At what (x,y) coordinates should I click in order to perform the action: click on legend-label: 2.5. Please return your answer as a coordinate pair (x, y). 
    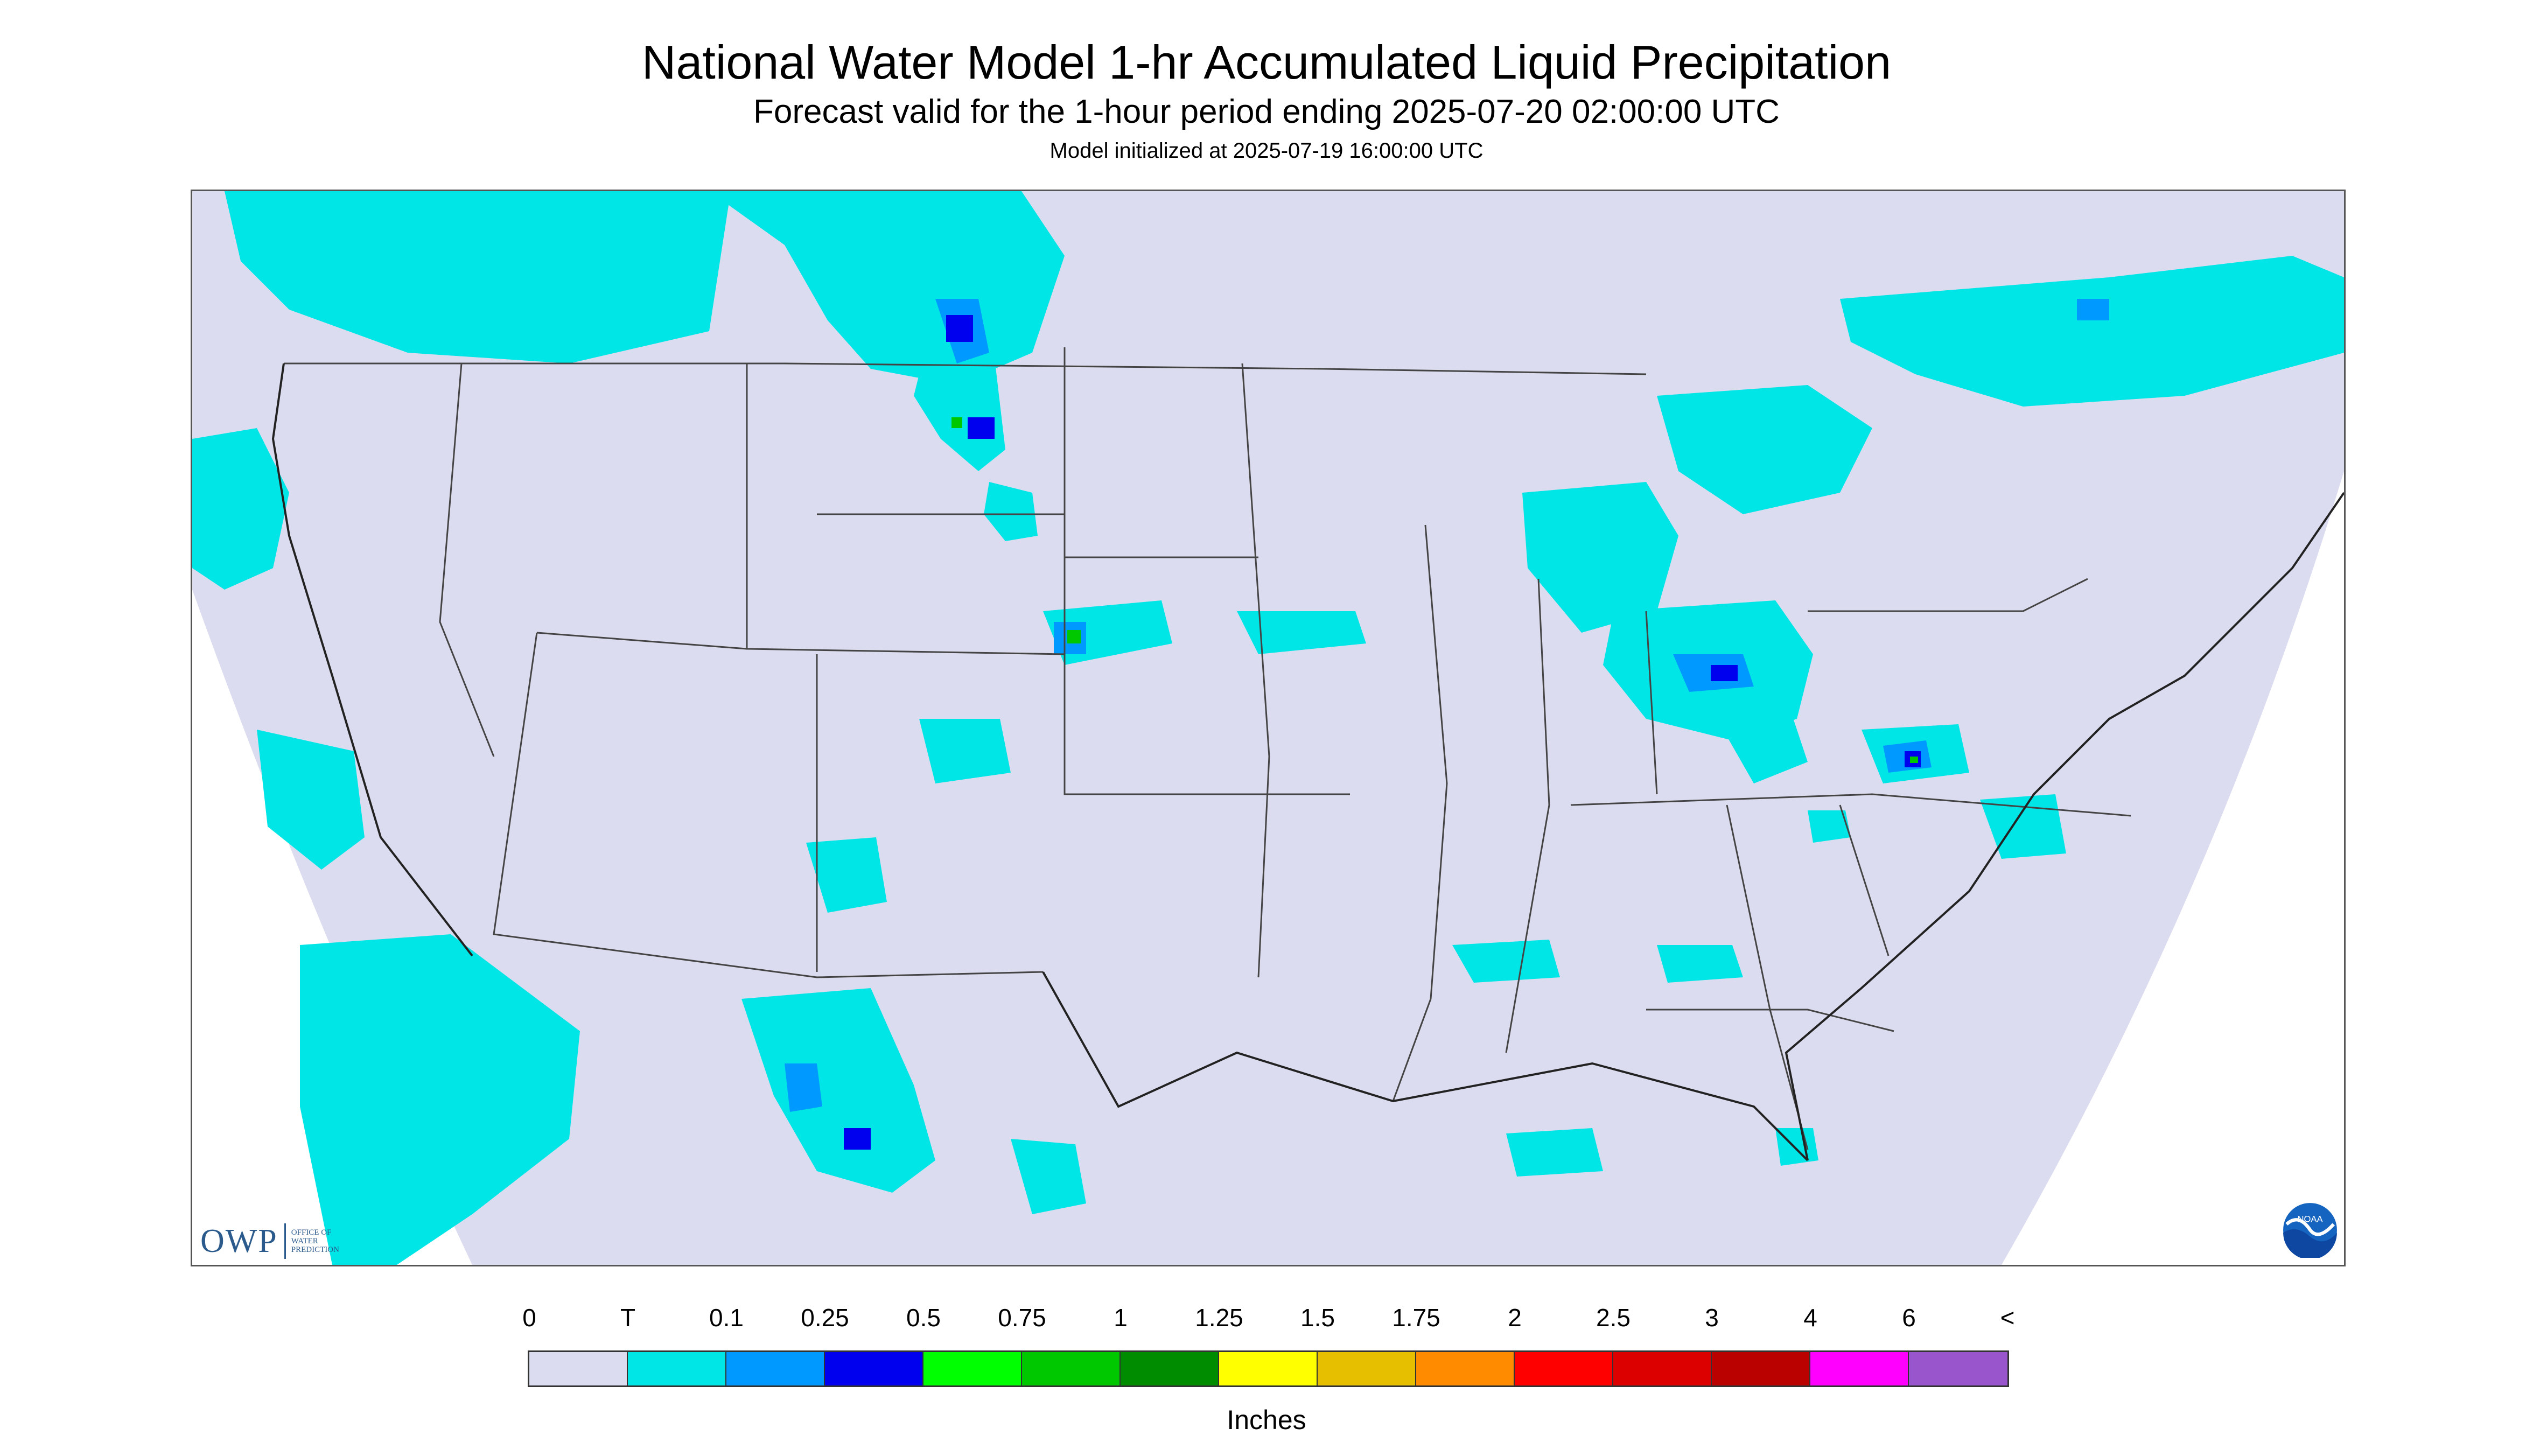
    Looking at the image, I should click on (1613, 1318).